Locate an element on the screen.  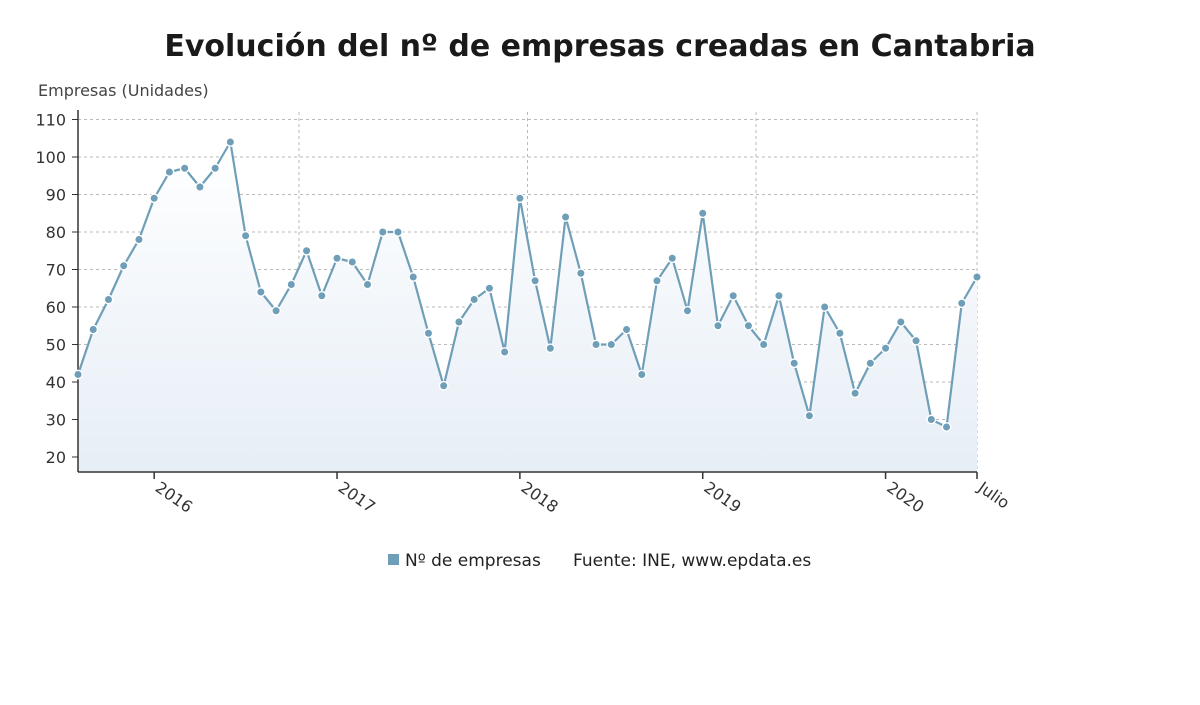
y-tick-label: 90 is located at coordinates (56, 195).